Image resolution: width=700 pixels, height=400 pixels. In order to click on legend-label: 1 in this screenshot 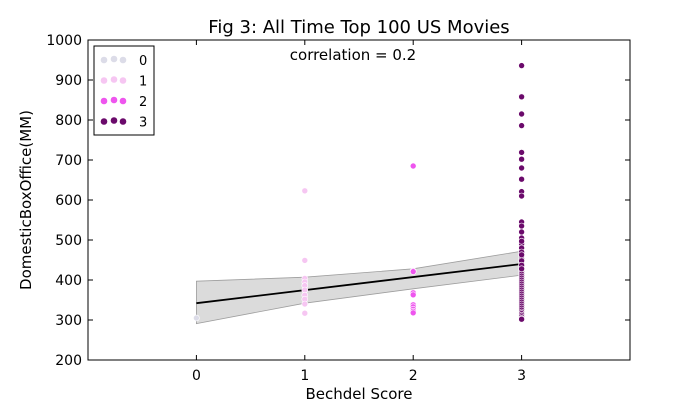, I will do `click(143, 82)`.